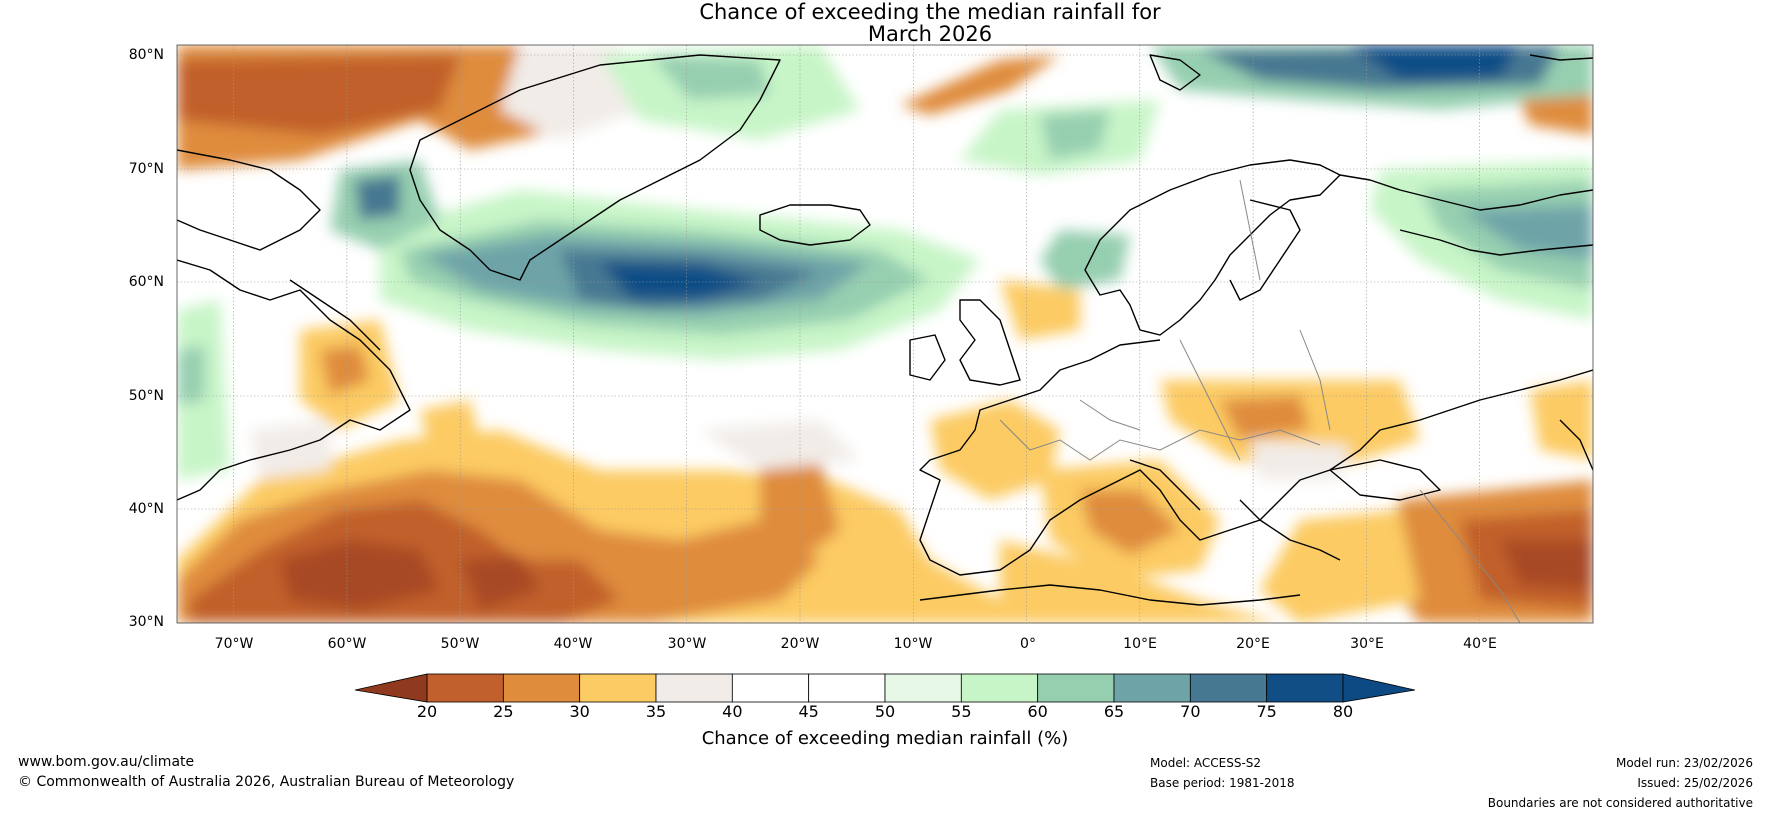  Describe the element at coordinates (732, 711) in the screenshot. I see `colorbar-tick-40: 40` at that location.